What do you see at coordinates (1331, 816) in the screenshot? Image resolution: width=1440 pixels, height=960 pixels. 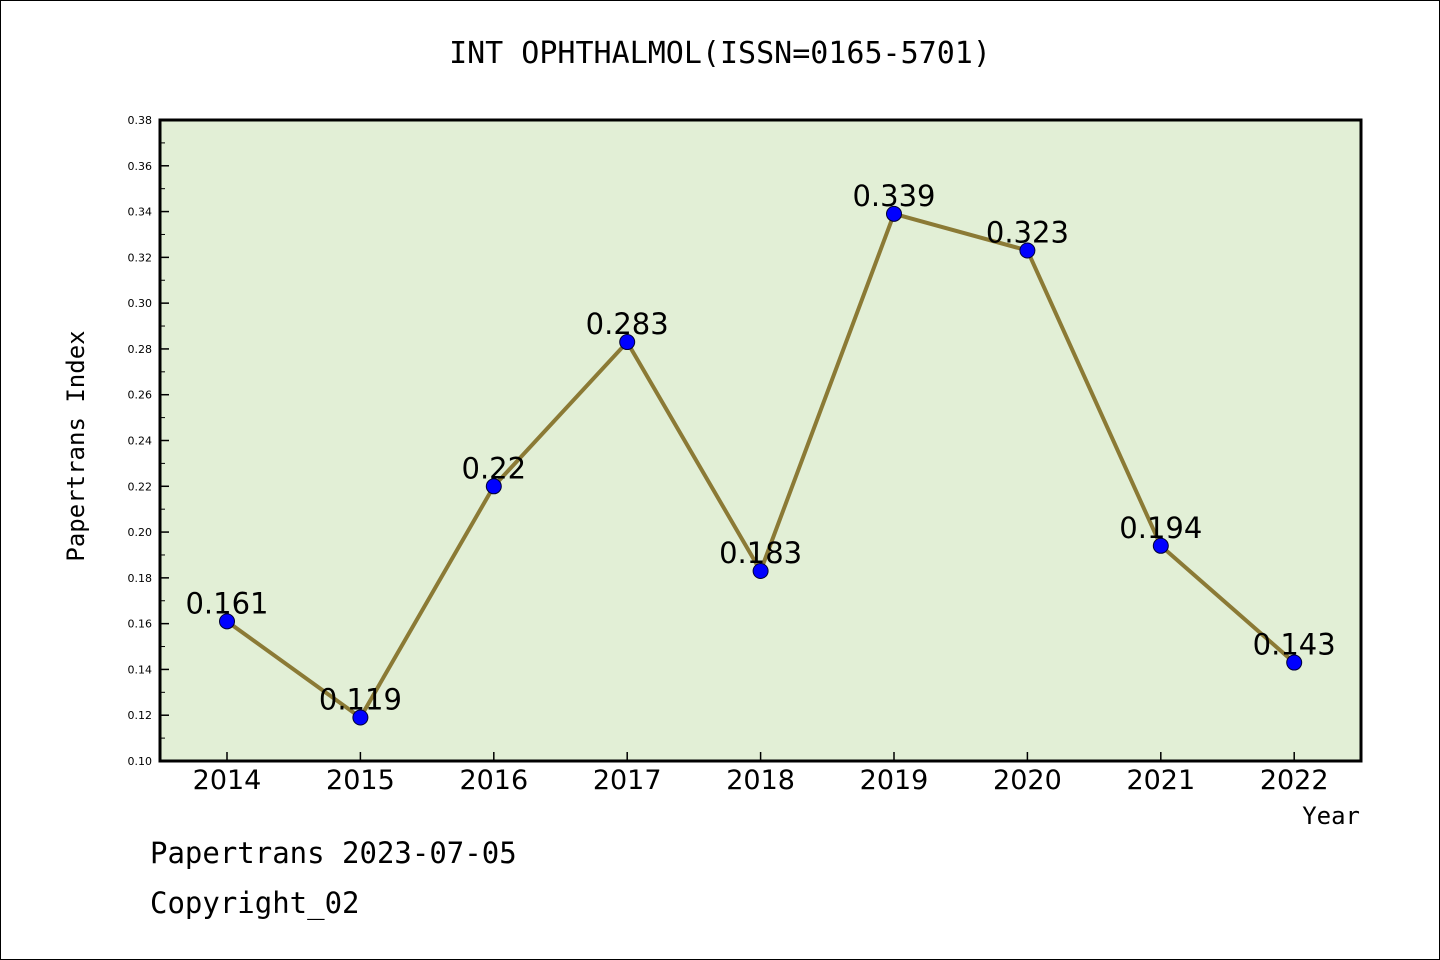 I see `x-axis-label: Year` at bounding box center [1331, 816].